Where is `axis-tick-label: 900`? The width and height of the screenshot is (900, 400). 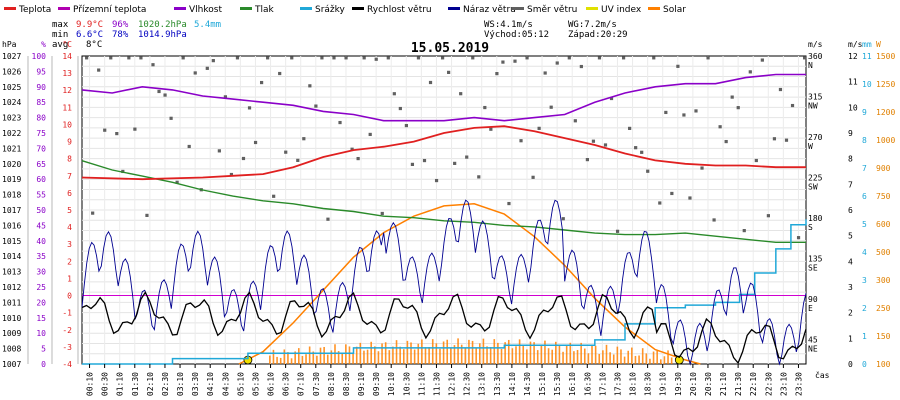 axis-tick-label: 900 is located at coordinates (883, 168).